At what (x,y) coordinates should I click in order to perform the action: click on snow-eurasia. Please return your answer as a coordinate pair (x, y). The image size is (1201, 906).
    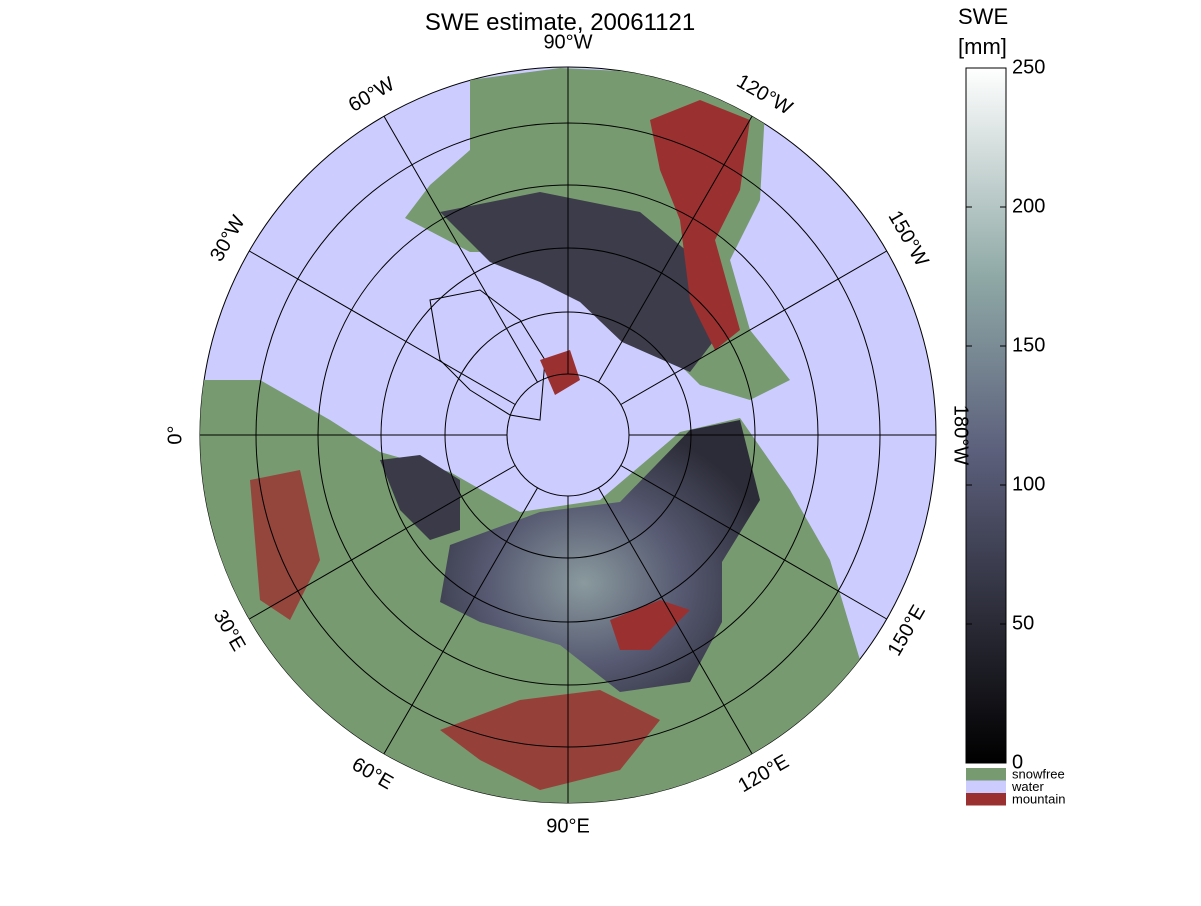
    Looking at the image, I should click on (600, 556).